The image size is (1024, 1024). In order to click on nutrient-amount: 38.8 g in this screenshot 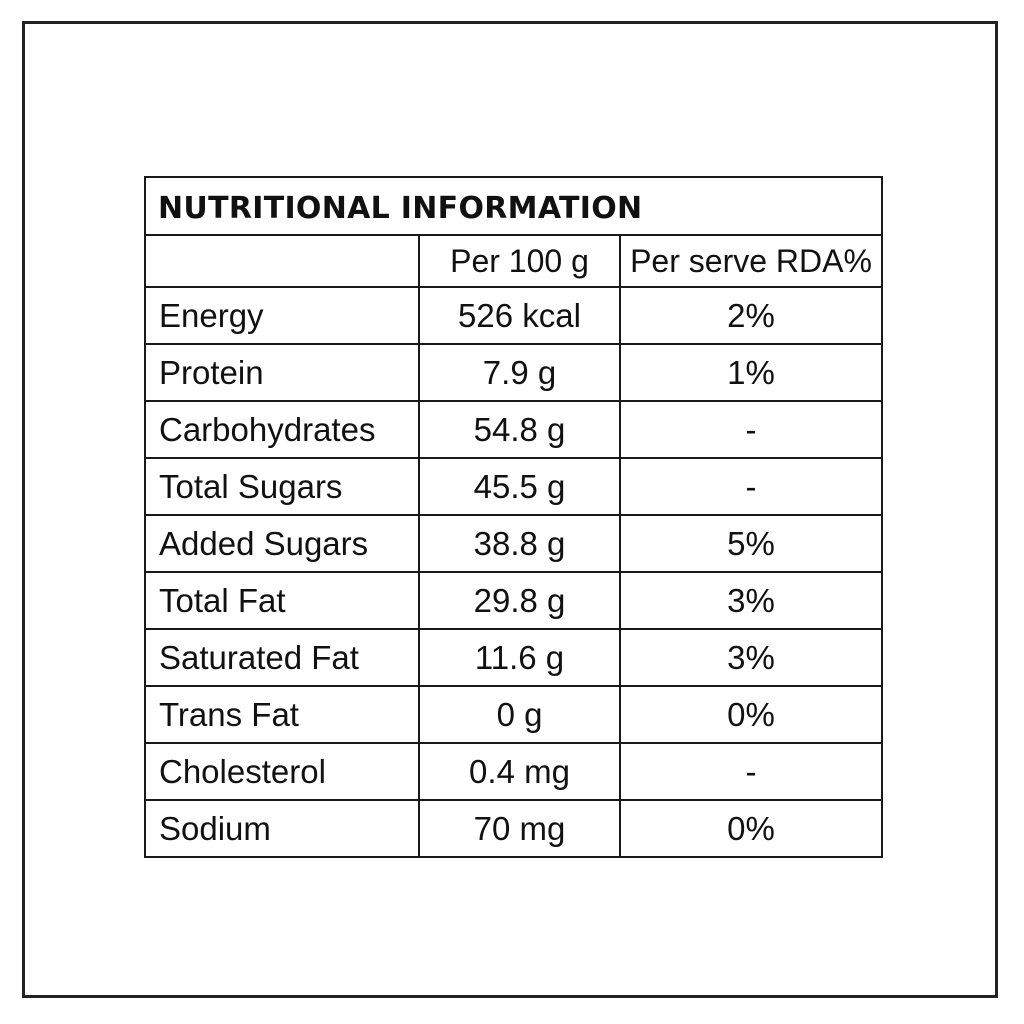, I will do `click(519, 543)`.